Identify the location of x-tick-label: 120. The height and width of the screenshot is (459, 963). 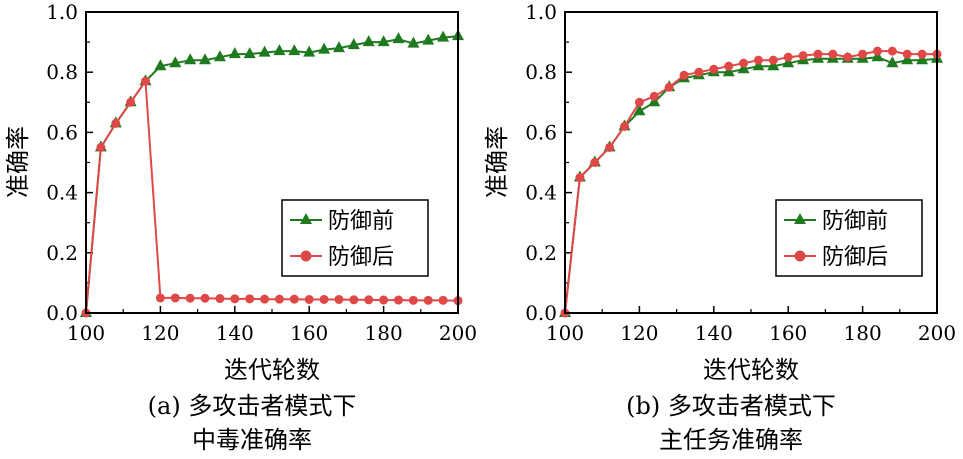
(160, 333).